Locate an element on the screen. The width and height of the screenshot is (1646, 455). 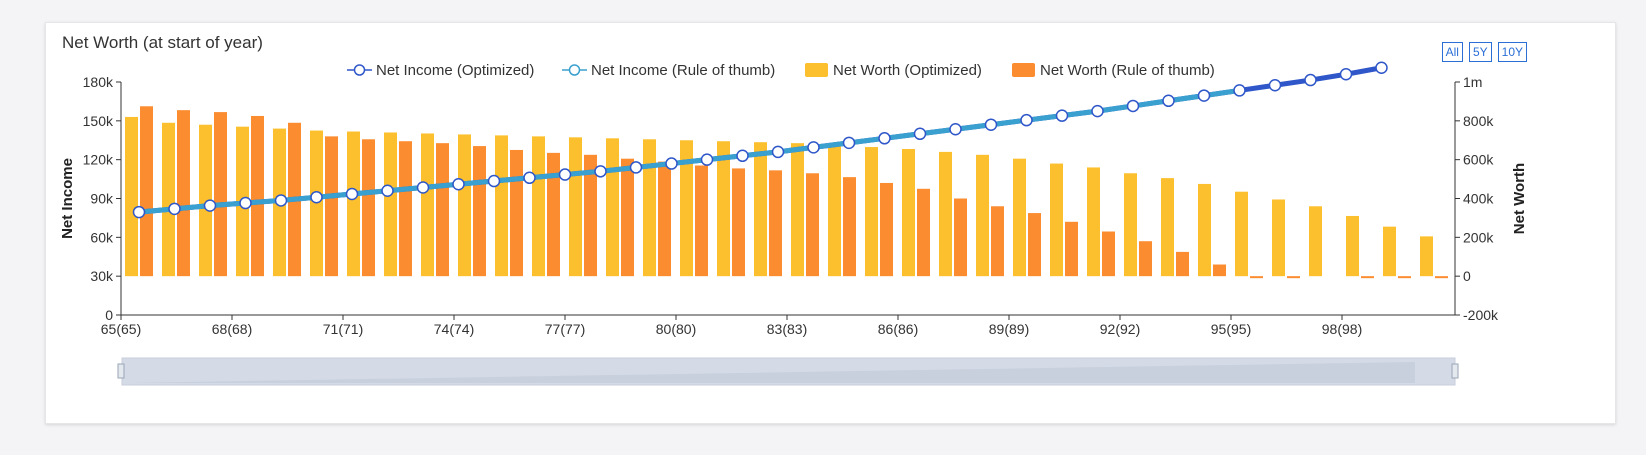
x-tick-label: 83(83) is located at coordinates (787, 329).